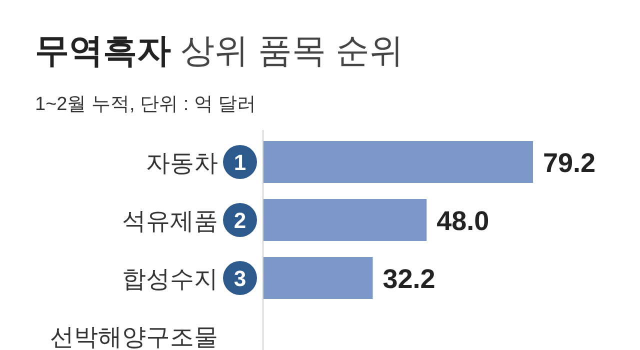 The image size is (640, 350). Describe the element at coordinates (170, 279) in the screenshot. I see `y-tick-label: 합성수지` at that location.